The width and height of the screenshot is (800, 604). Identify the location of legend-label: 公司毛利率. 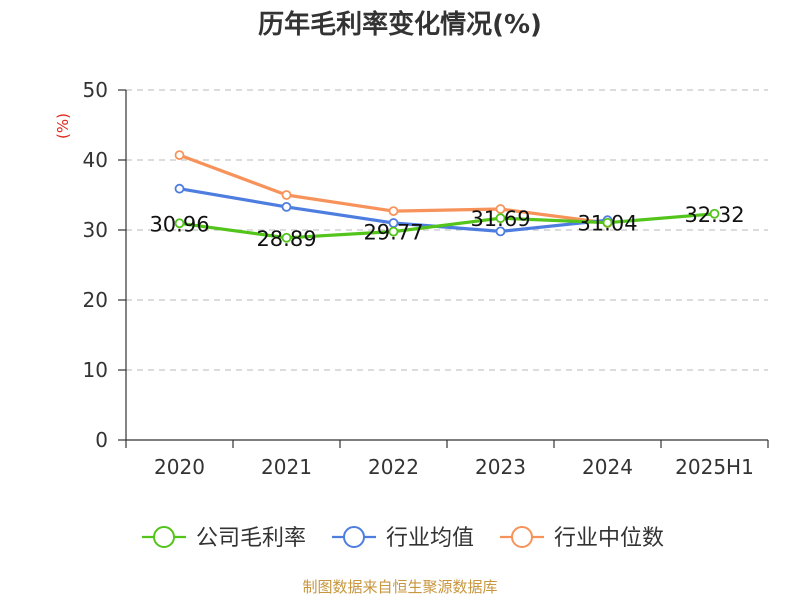
(251, 538).